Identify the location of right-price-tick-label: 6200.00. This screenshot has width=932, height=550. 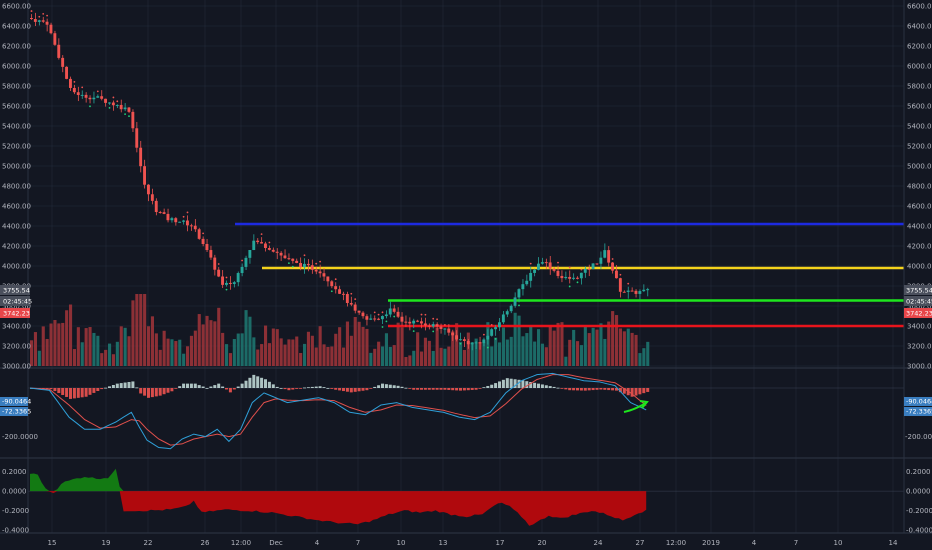
(919, 47).